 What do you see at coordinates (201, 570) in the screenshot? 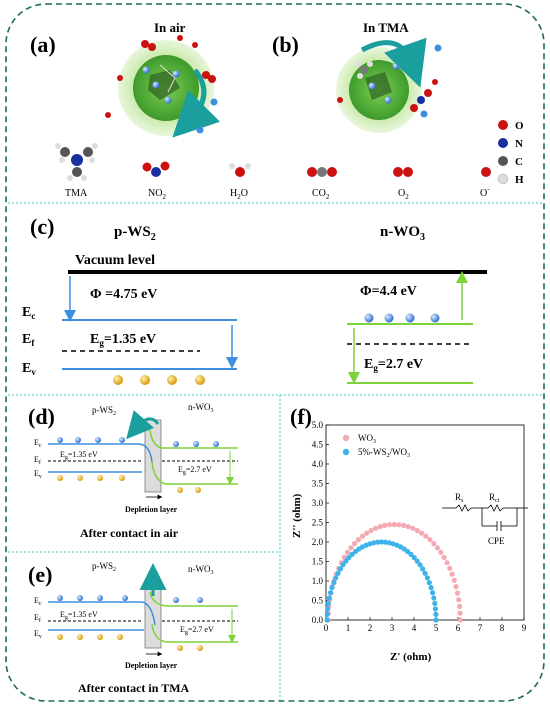
I see `e-label-nwo3: n-WO3` at bounding box center [201, 570].